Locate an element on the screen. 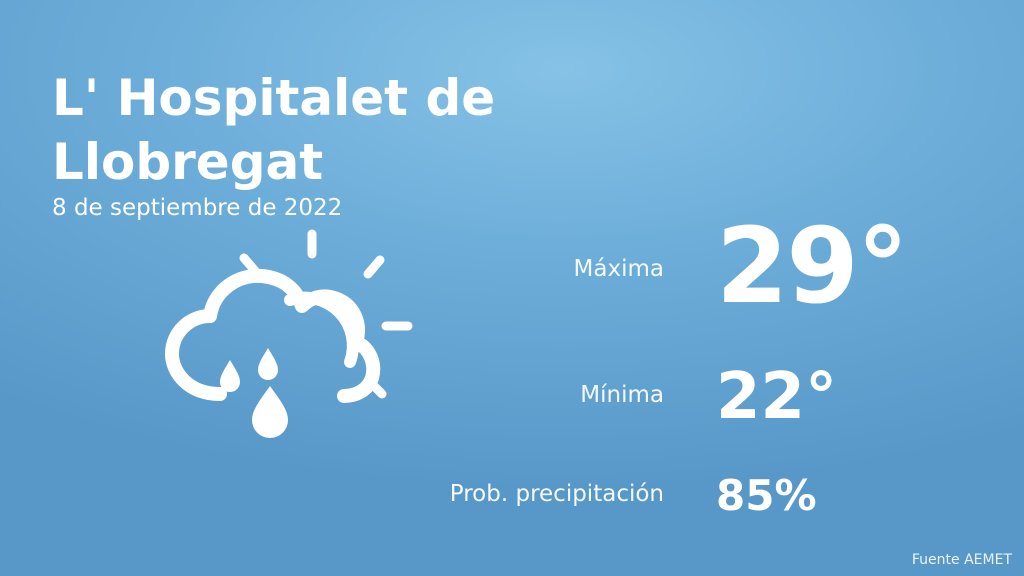 This screenshot has width=1024, height=576. cloud-rain-sun-icon is located at coordinates (289, 333).